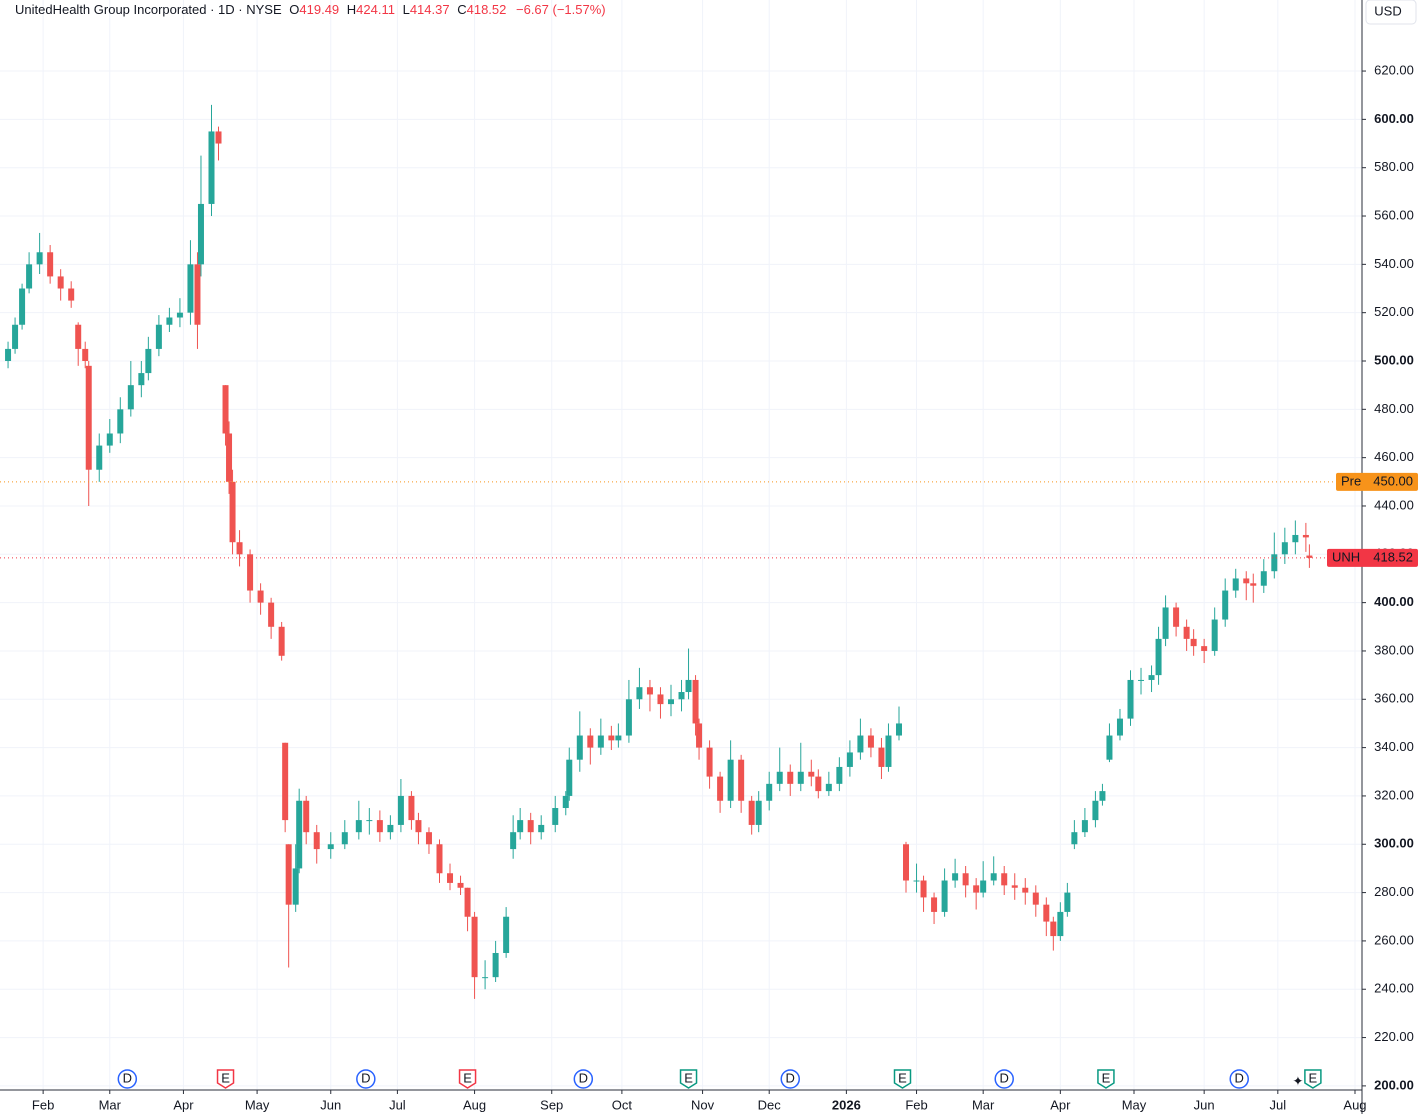  I want to click on y-tick-label: 540.00, so click(1394, 263).